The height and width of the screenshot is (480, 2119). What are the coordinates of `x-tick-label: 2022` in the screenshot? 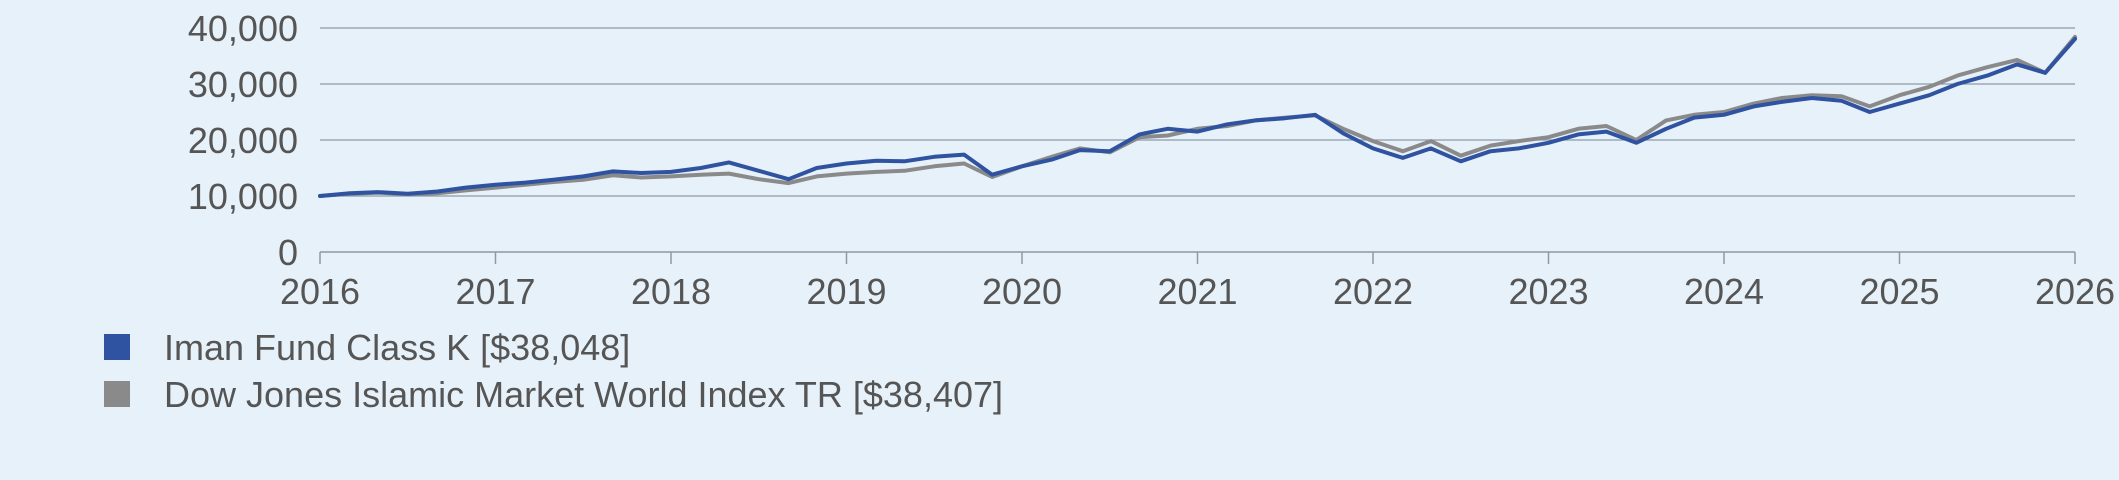 It's located at (1373, 291).